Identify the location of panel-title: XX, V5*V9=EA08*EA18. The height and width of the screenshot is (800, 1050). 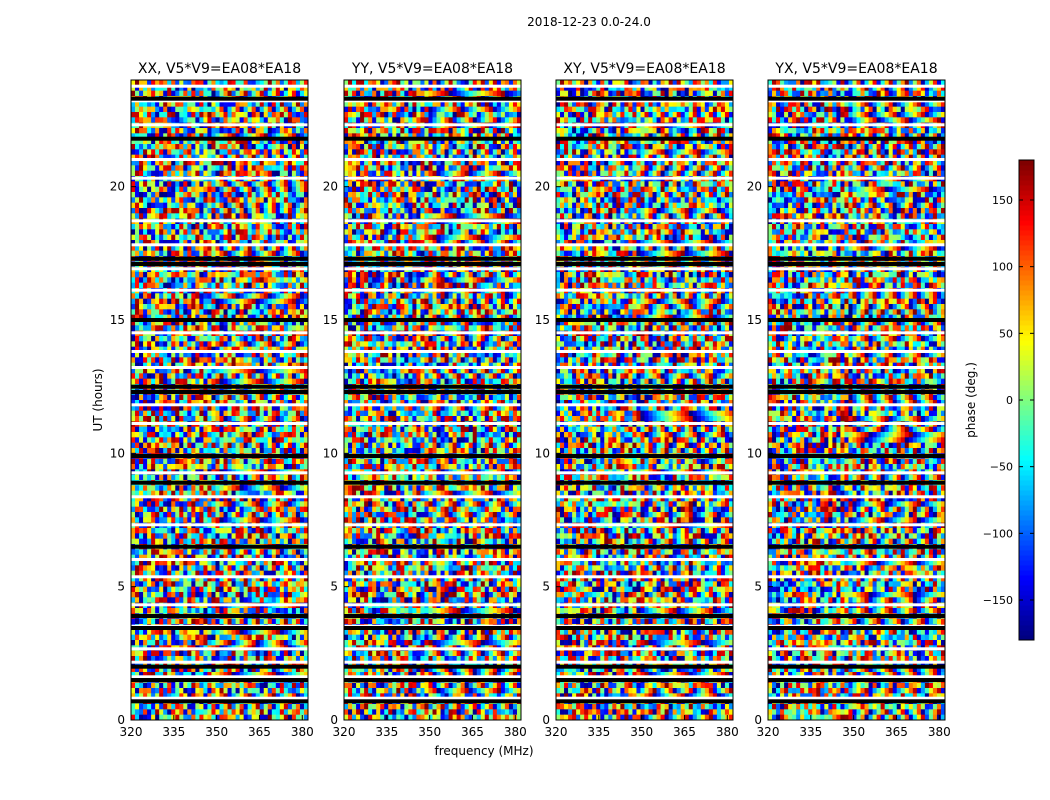
(219, 69).